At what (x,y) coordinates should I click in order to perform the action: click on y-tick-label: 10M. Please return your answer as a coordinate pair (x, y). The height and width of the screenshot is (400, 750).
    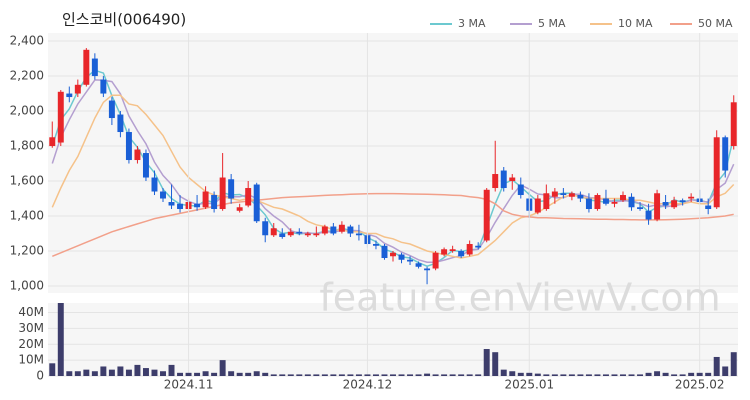
    Looking at the image, I should click on (31, 360).